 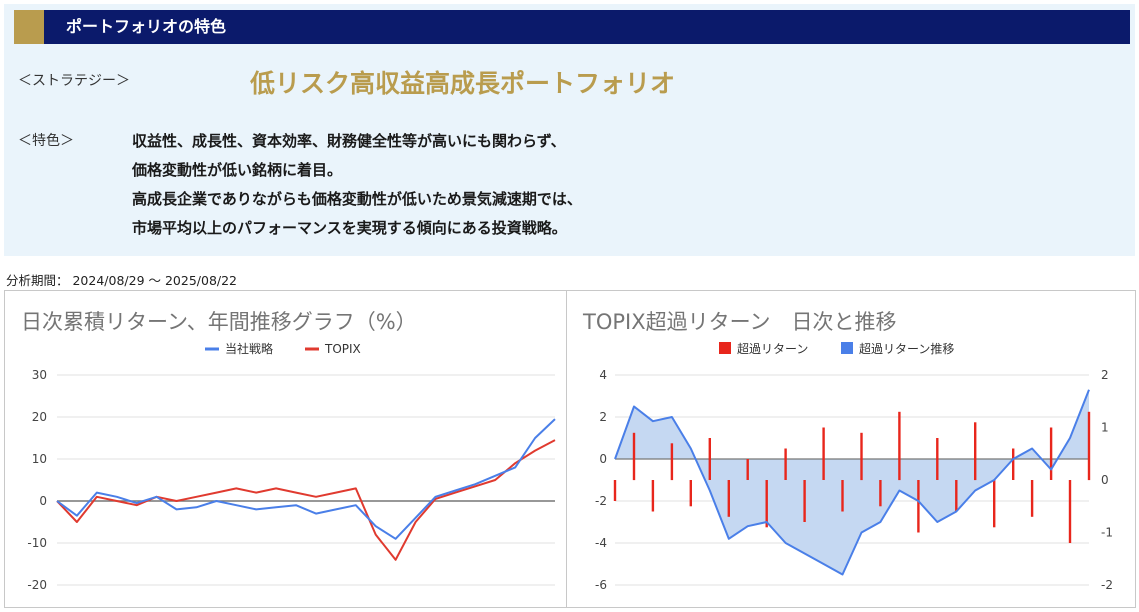 I want to click on feature-line: 高成長企業でありながらも価格変動性が低いため景気減速期では、, so click(x=357, y=199).